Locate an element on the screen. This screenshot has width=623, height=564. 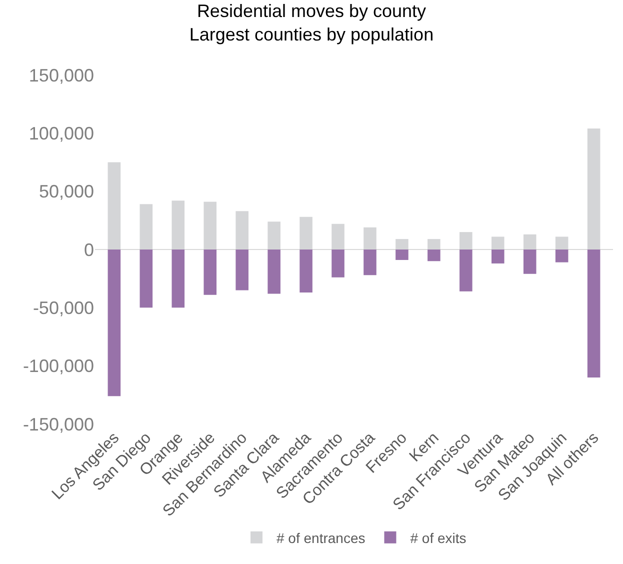
y-tick-label: 0 is located at coordinates (89, 250).